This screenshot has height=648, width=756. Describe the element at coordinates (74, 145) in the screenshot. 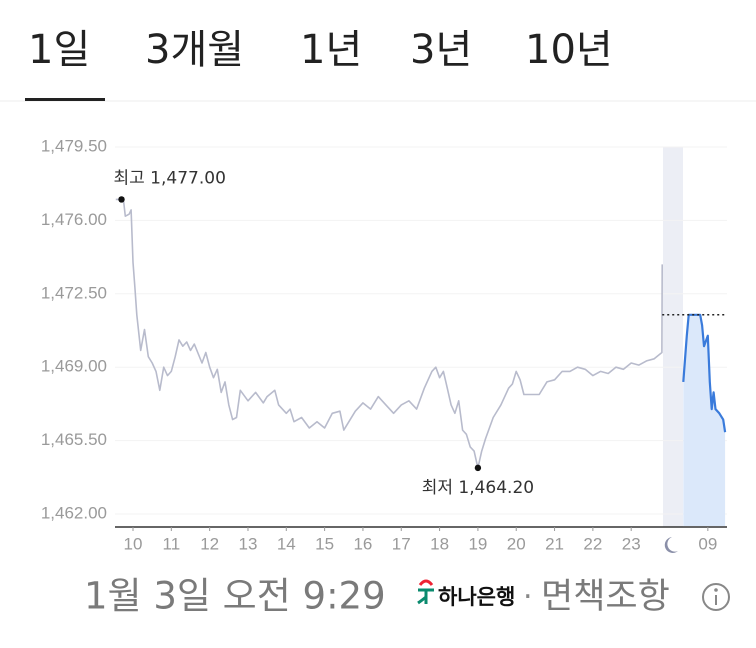

I see `y-tick-label: 1,479.50` at that location.